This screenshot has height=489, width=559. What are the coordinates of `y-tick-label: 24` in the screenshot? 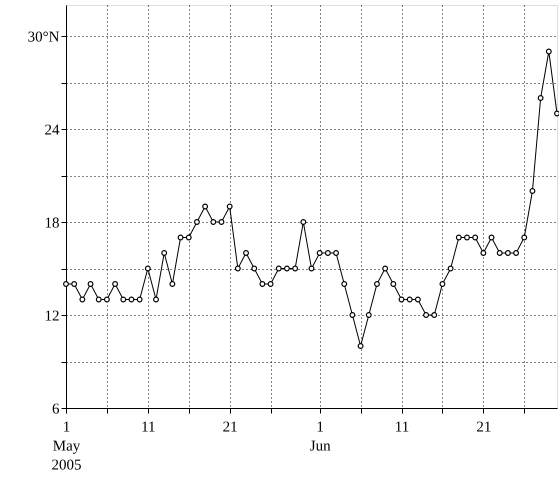 It's located at (52, 130).